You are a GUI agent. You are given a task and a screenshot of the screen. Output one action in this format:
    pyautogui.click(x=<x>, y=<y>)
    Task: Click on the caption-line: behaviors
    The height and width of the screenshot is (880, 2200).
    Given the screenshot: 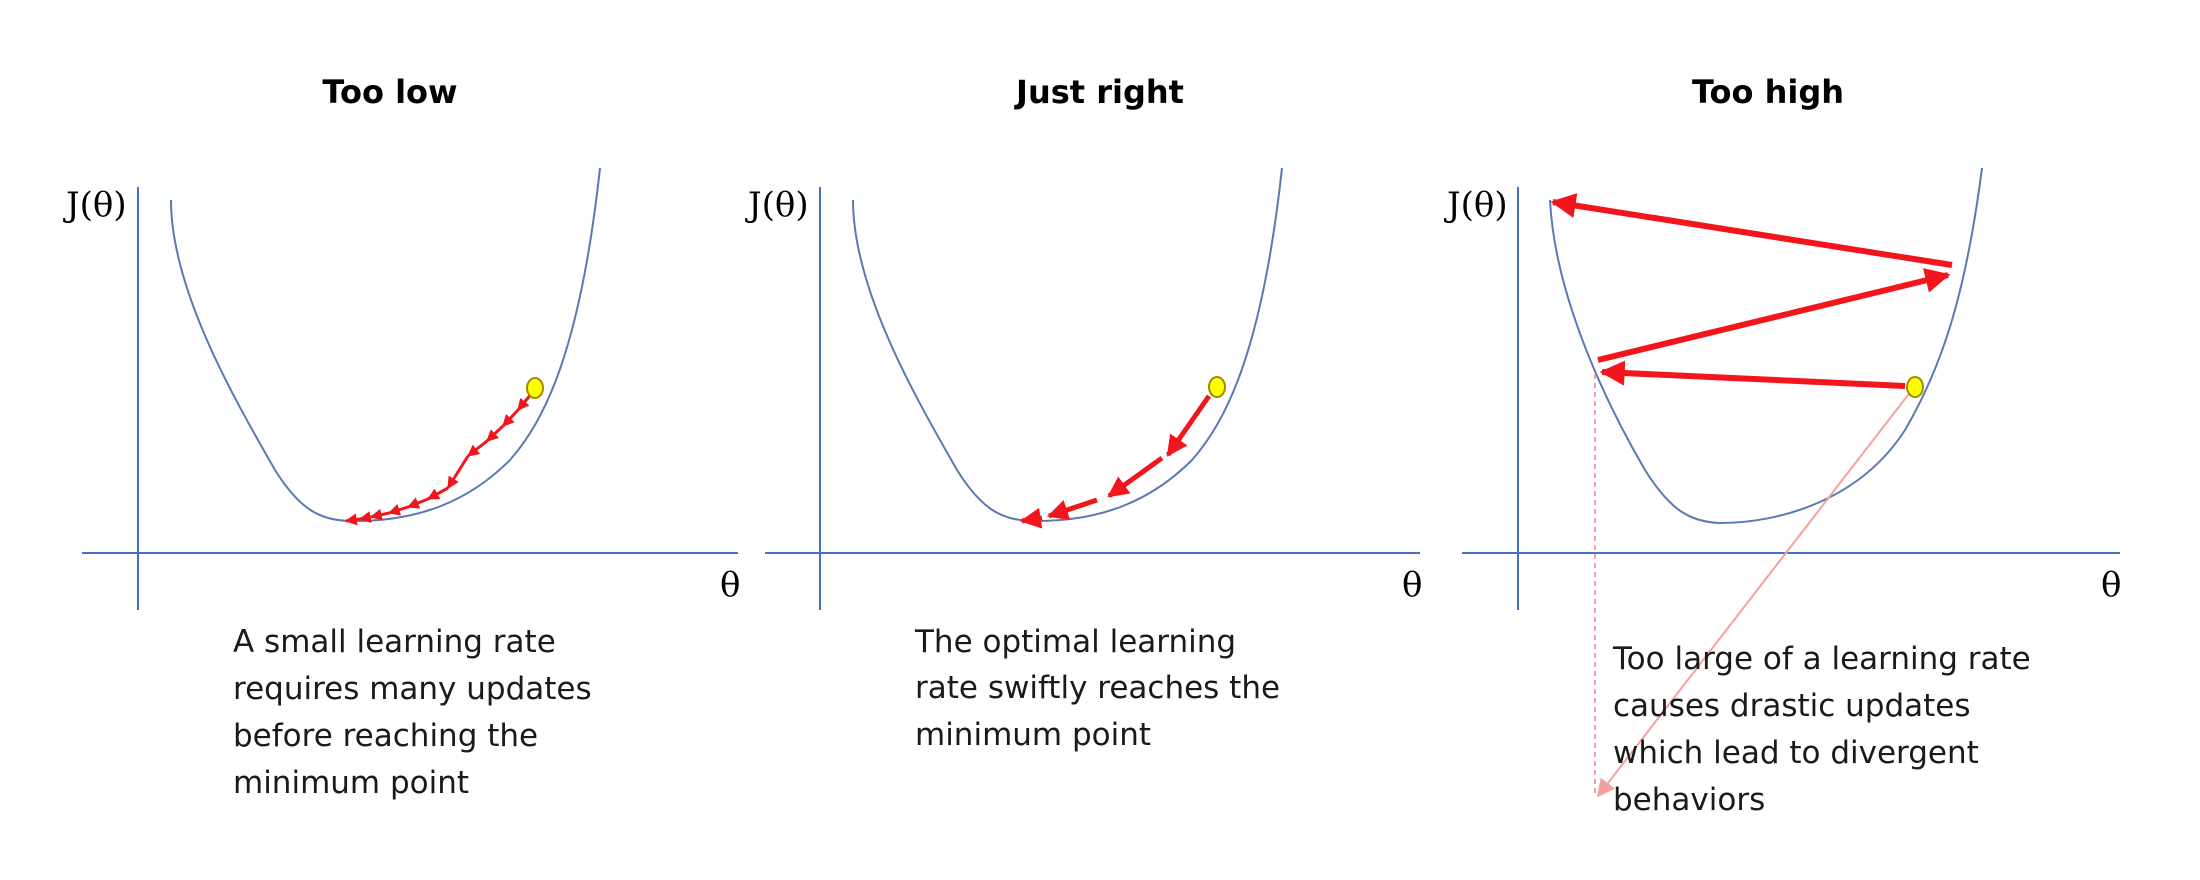 What is the action you would take?
    pyautogui.click(x=1689, y=800)
    